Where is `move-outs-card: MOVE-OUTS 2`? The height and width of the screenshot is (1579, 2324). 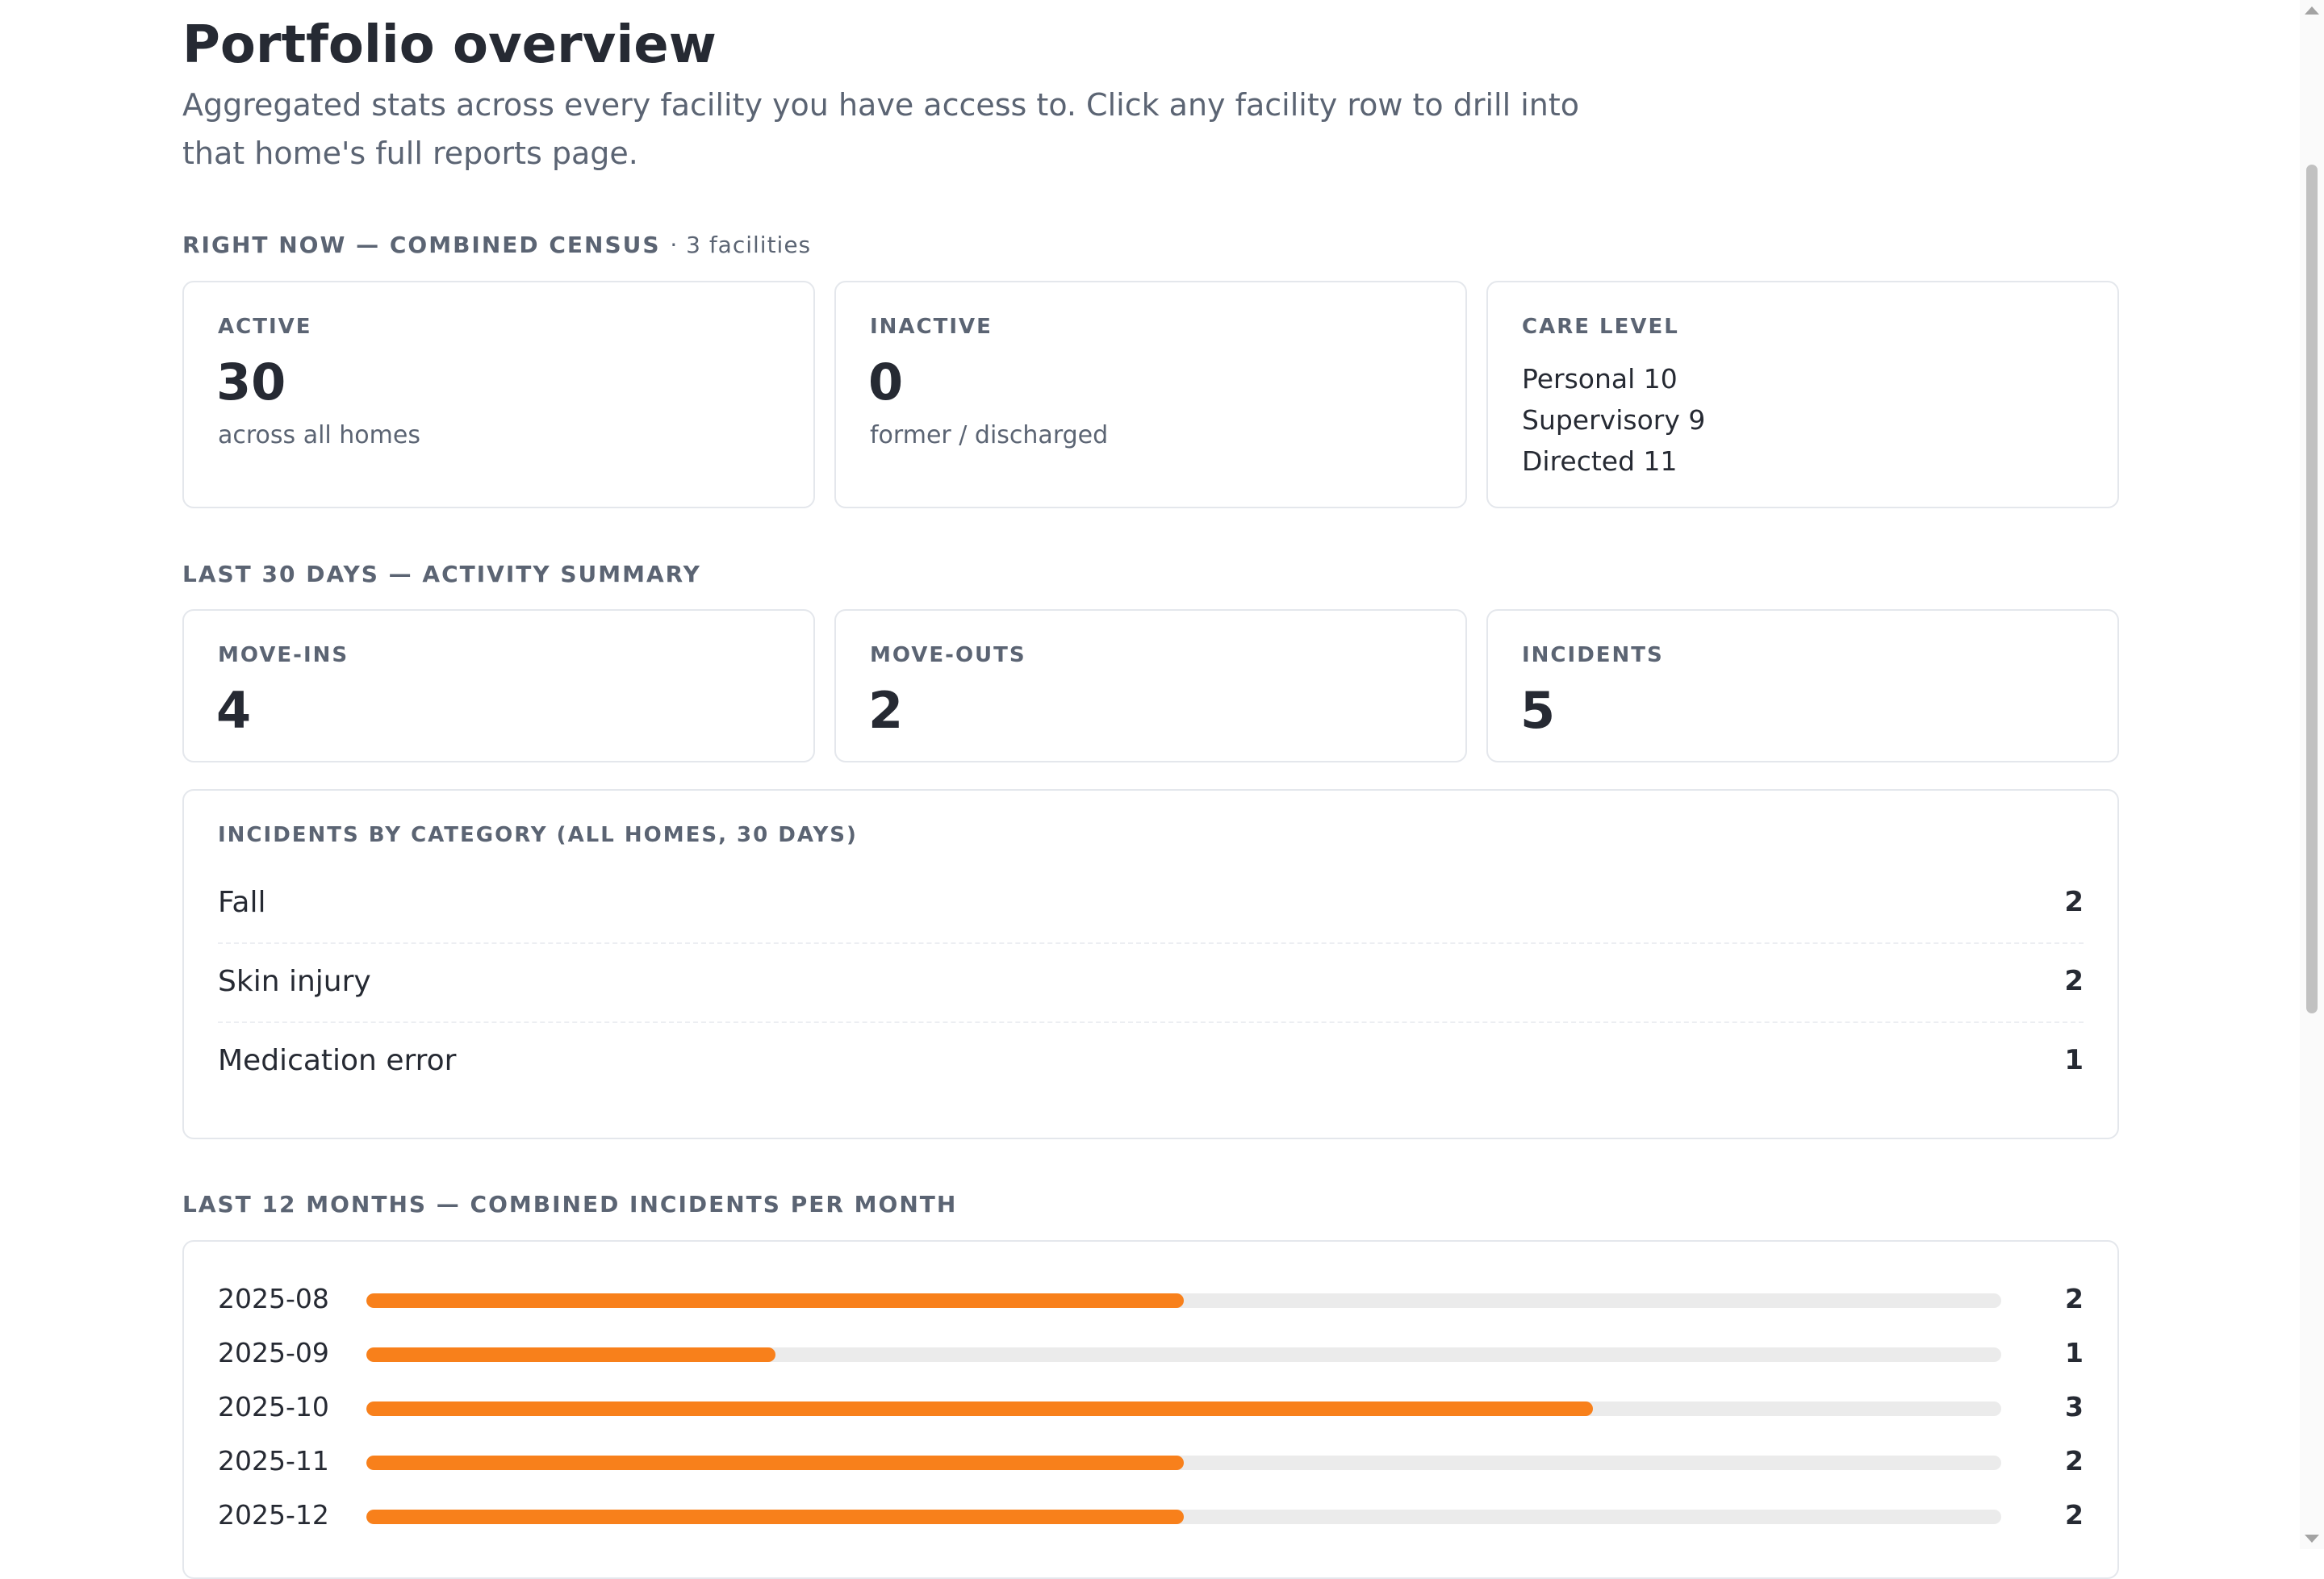 move-outs-card: MOVE-OUTS 2 is located at coordinates (1150, 685).